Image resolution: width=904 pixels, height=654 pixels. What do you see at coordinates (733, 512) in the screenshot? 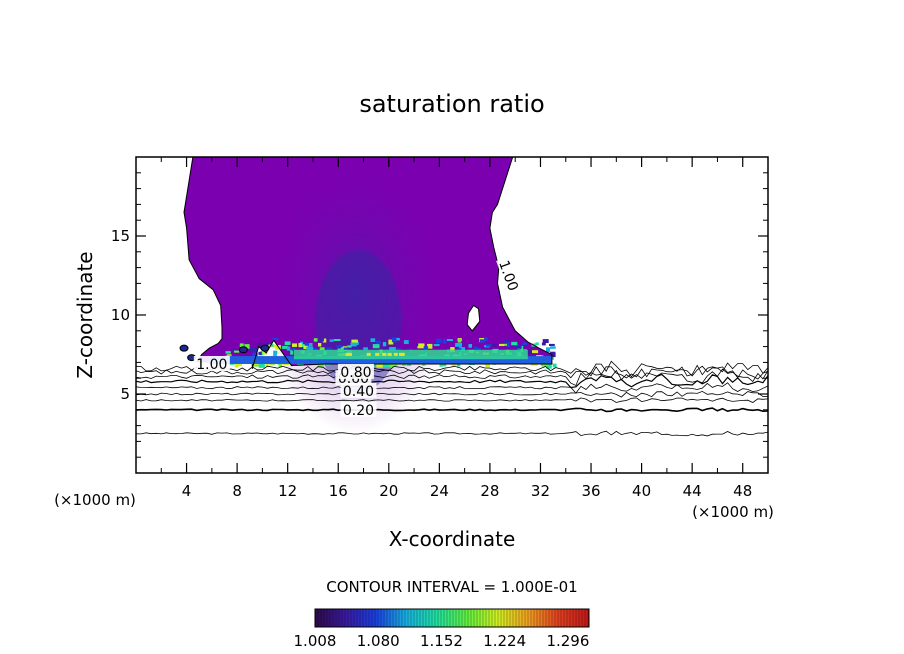
I see `x-unit-label-right: (×1000 m)` at bounding box center [733, 512].